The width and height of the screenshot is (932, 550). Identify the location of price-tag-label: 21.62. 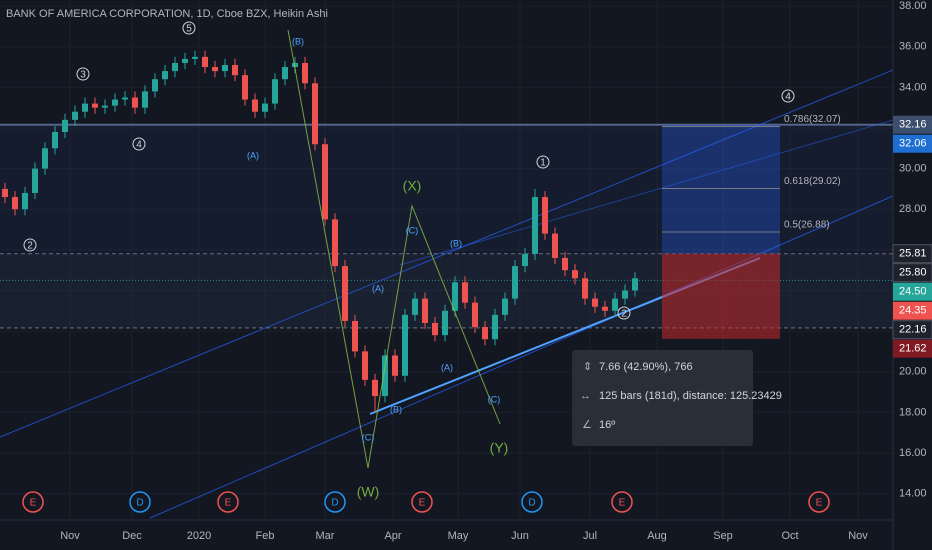
(913, 349).